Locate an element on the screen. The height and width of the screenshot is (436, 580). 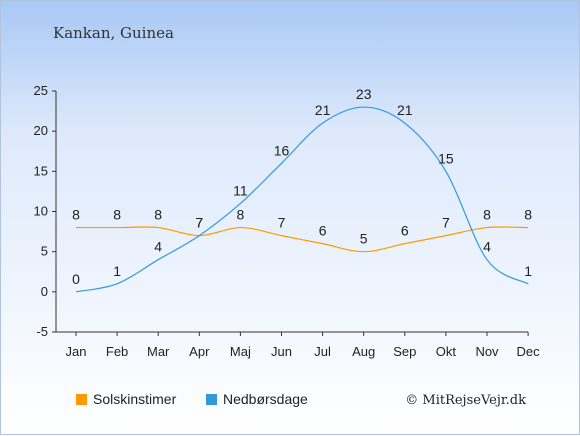
data-label: 5 is located at coordinates (364, 239).